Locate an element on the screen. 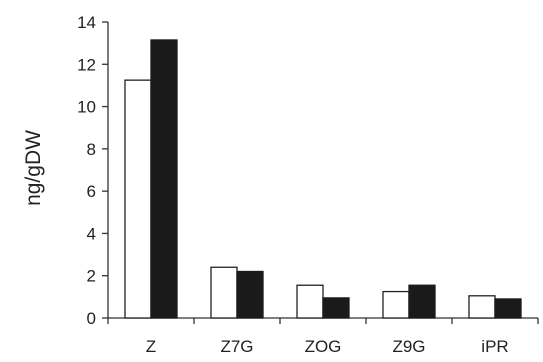 This screenshot has height=362, width=543. y-axis: 0 2 4 6 8 10 12 14 is located at coordinates (93, 170).